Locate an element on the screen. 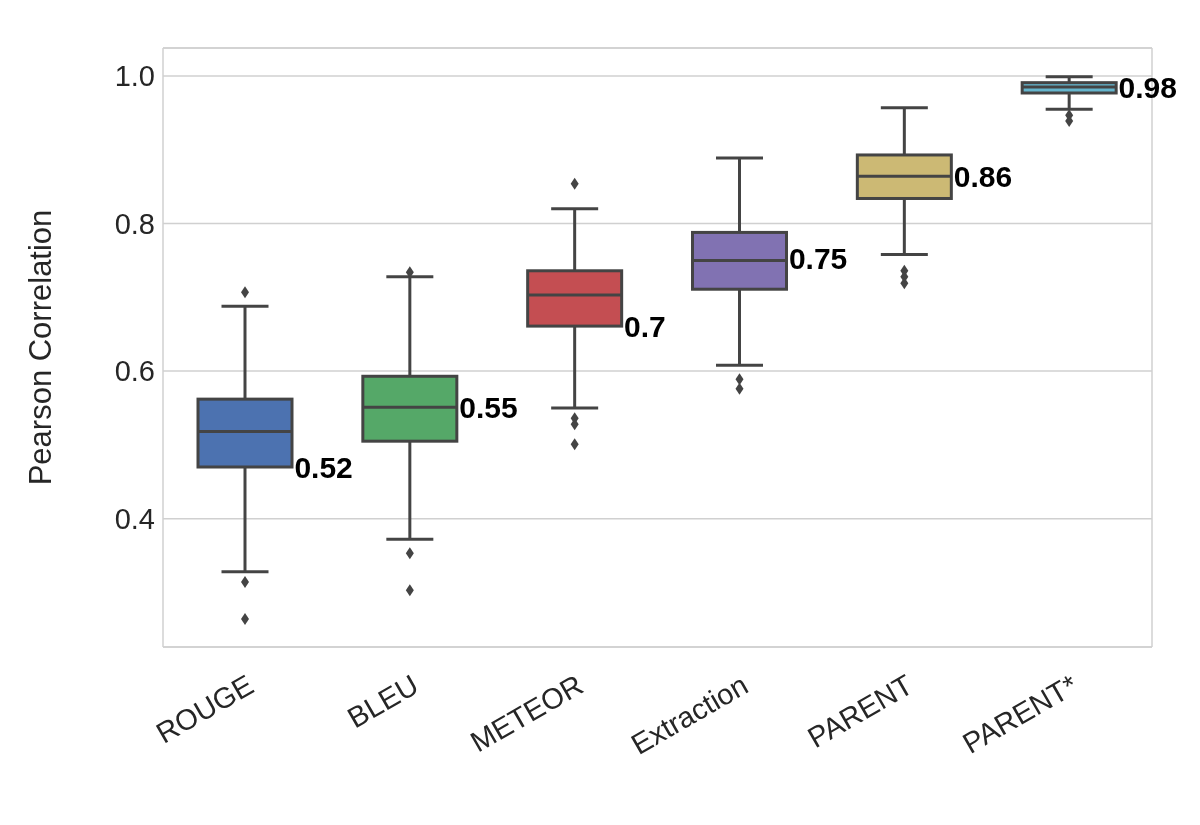 Image resolution: width=1200 pixels, height=825 pixels. annotation: 0.7 is located at coordinates (645, 326).